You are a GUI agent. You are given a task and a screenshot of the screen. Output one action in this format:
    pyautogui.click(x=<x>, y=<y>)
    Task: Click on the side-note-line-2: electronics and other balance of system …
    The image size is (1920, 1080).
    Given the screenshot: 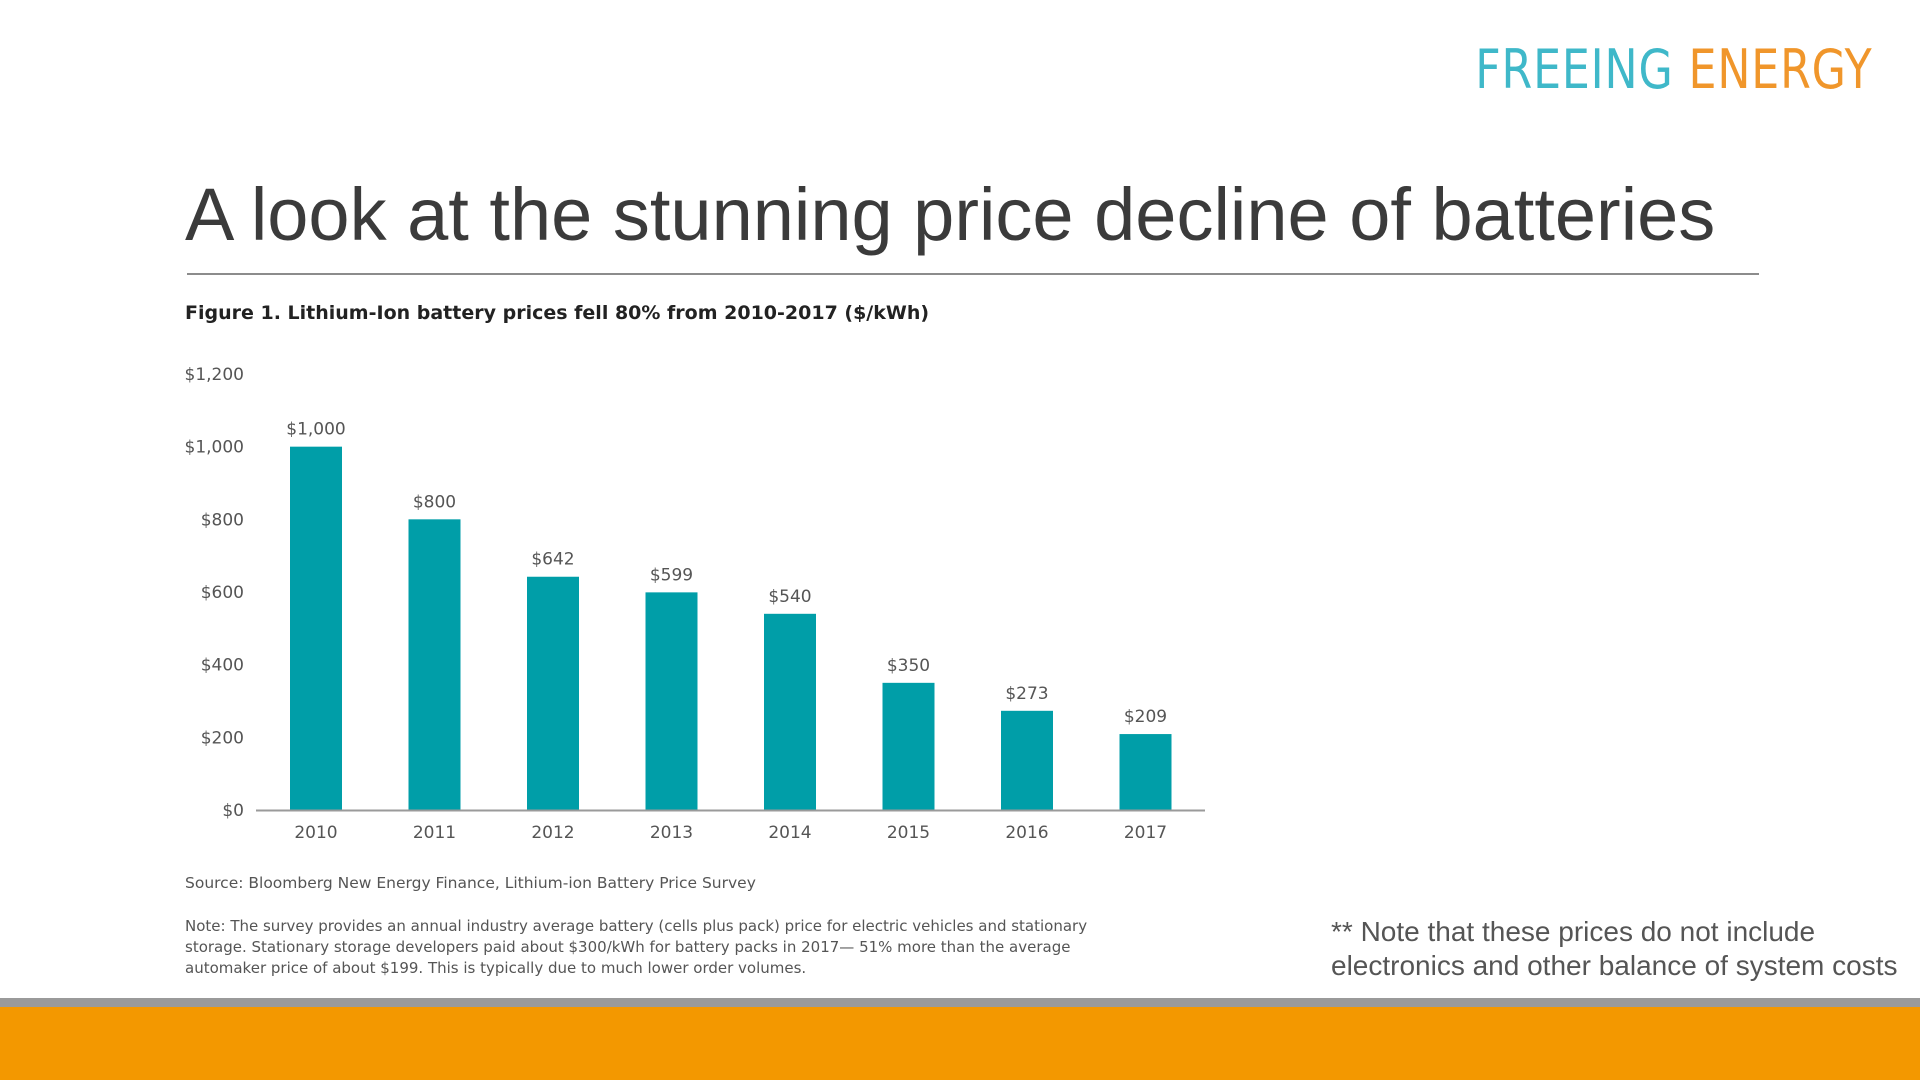 What is the action you would take?
    pyautogui.click(x=1614, y=965)
    